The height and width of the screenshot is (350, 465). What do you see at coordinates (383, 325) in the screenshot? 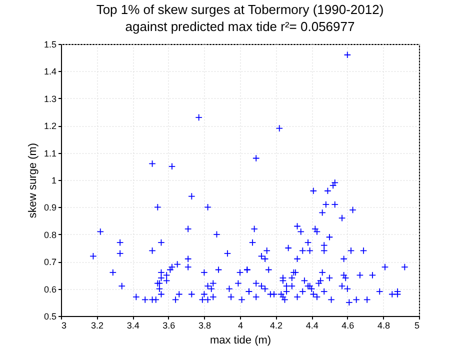
I see `x-tick-label: 4.8` at bounding box center [383, 325].